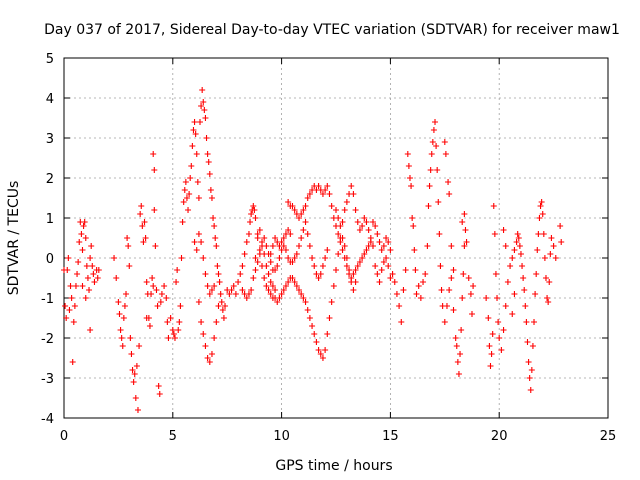  What do you see at coordinates (333, 466) in the screenshot?
I see `x-axis-label: GPS time / hours` at bounding box center [333, 466].